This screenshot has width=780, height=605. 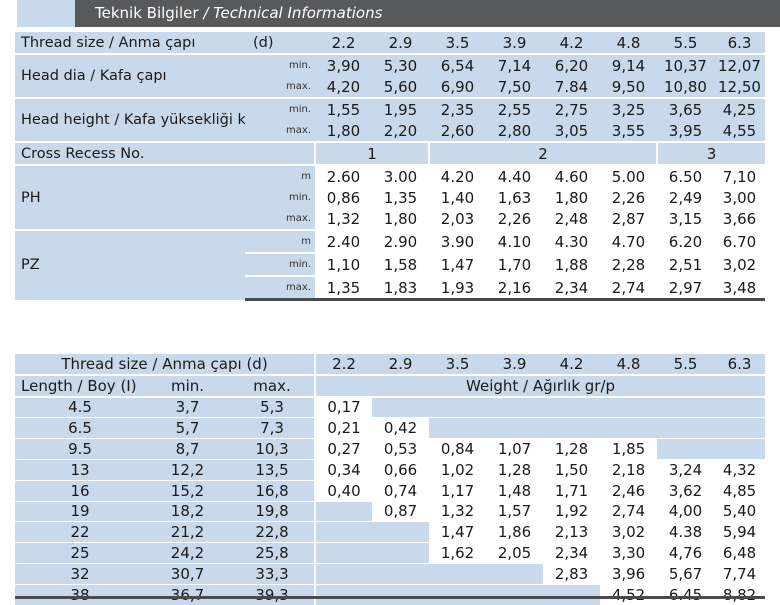 I want to click on pz-value: 6.70, so click(x=739, y=241).